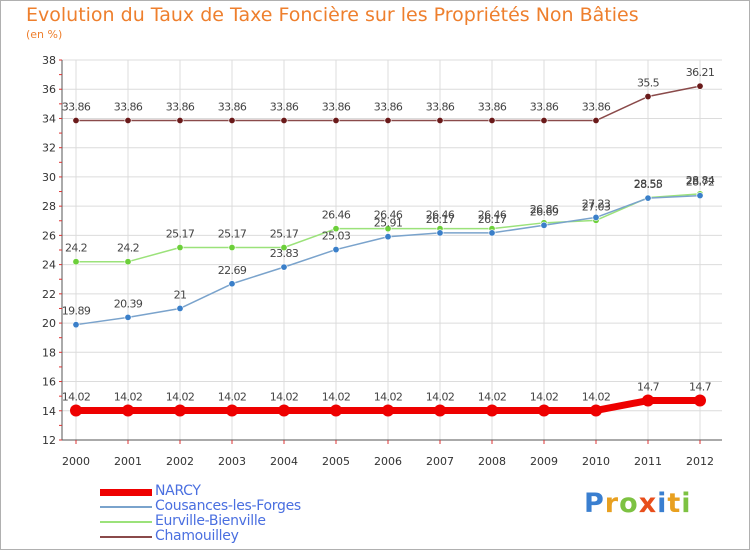 Image resolution: width=750 pixels, height=550 pixels. I want to click on x-tick-label: 2003, so click(232, 461).